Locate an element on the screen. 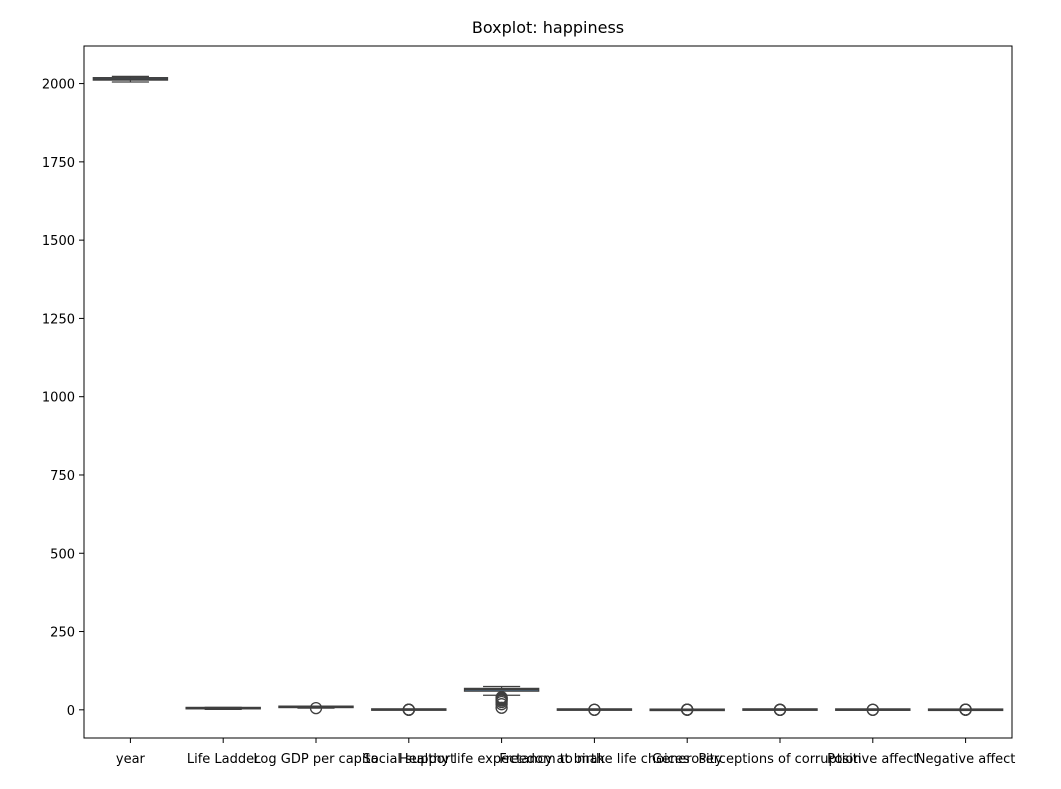 This screenshot has width=1061, height=789. x-tick-label-1: Life Ladder is located at coordinates (223, 759).